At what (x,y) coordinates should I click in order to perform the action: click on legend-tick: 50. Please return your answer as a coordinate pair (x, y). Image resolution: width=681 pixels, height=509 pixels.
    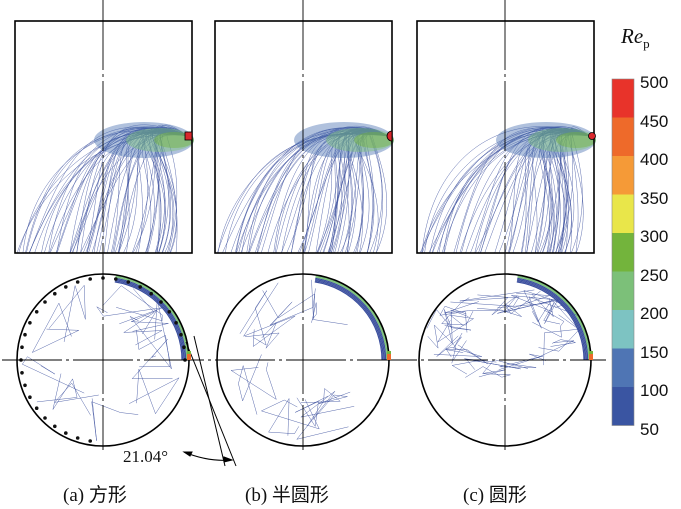
    Looking at the image, I should click on (649, 429).